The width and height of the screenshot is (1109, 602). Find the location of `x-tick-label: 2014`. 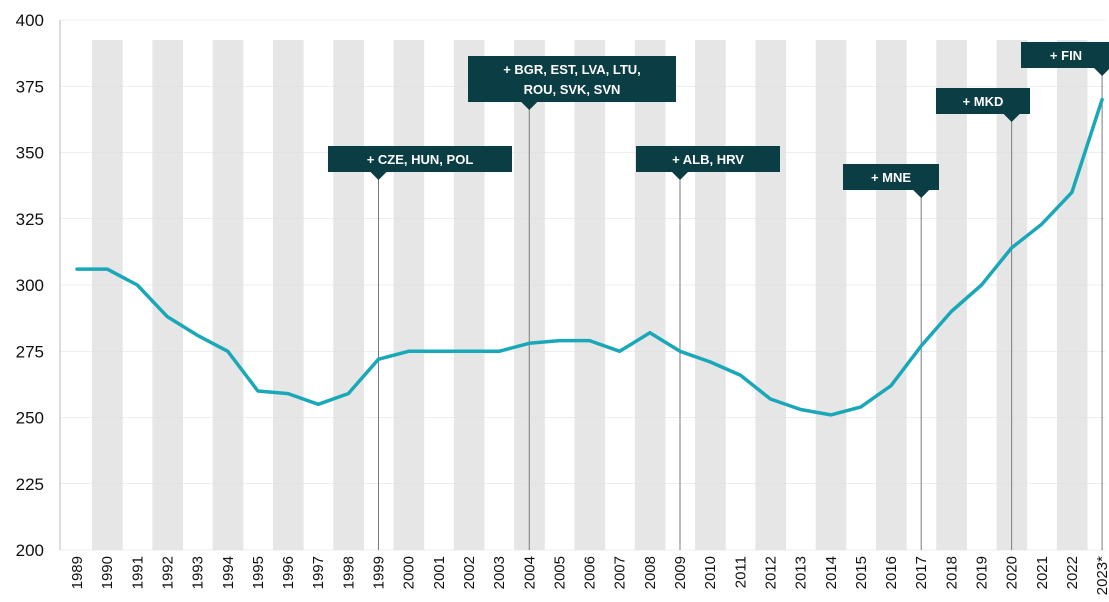

x-tick-label: 2014 is located at coordinates (831, 572).